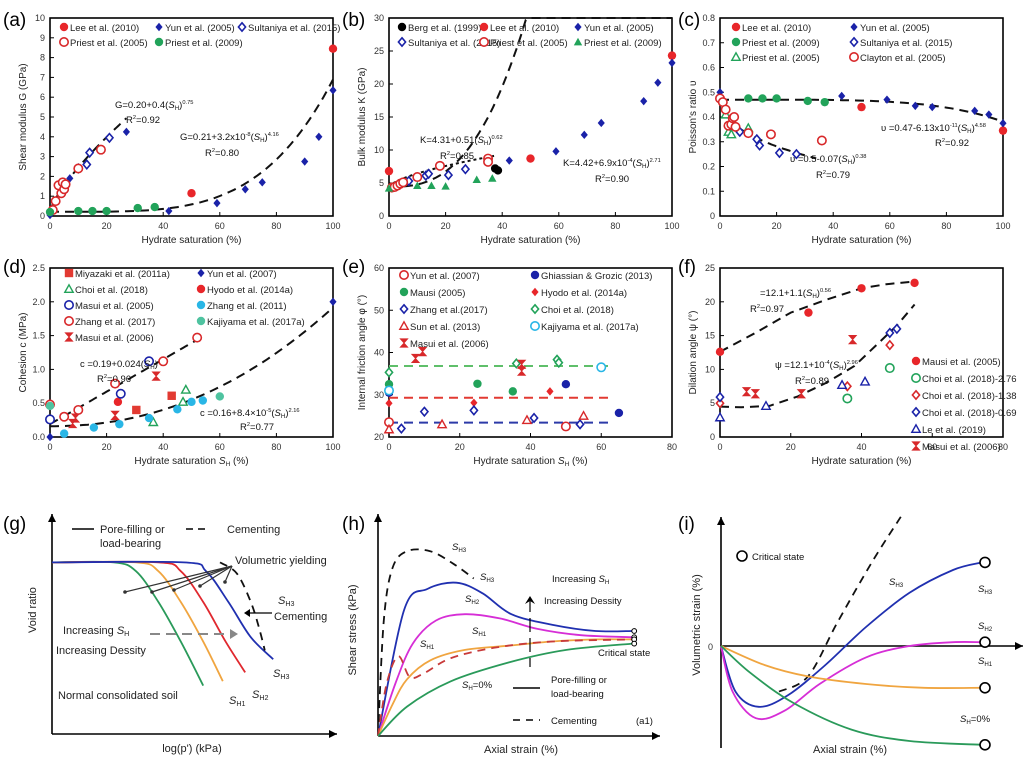 This screenshot has width=1024, height=760. Describe the element at coordinates (963, 378) in the screenshot. I see `legend-item: Choi et al. (2018)-2.76` at that location.